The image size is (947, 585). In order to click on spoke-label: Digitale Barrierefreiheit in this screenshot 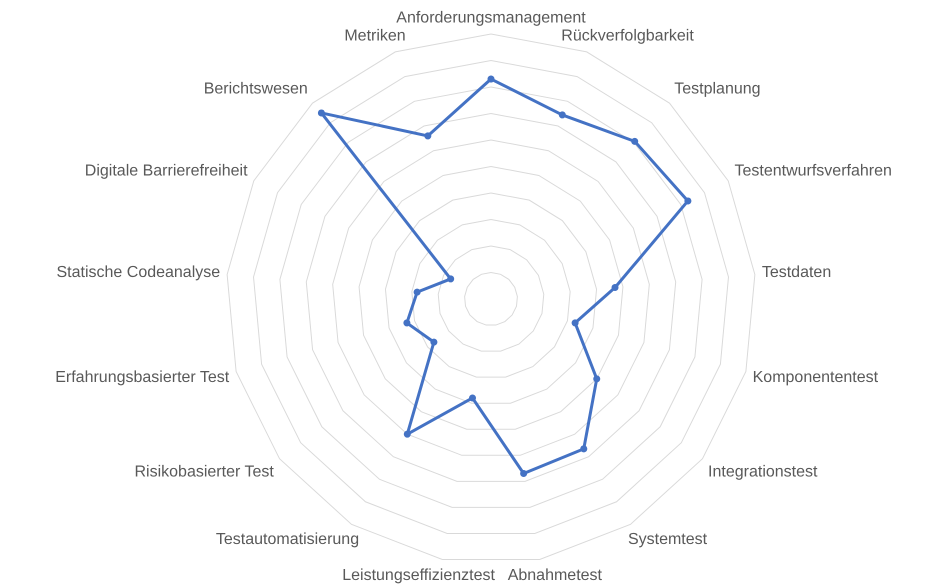, I will do `click(166, 171)`.